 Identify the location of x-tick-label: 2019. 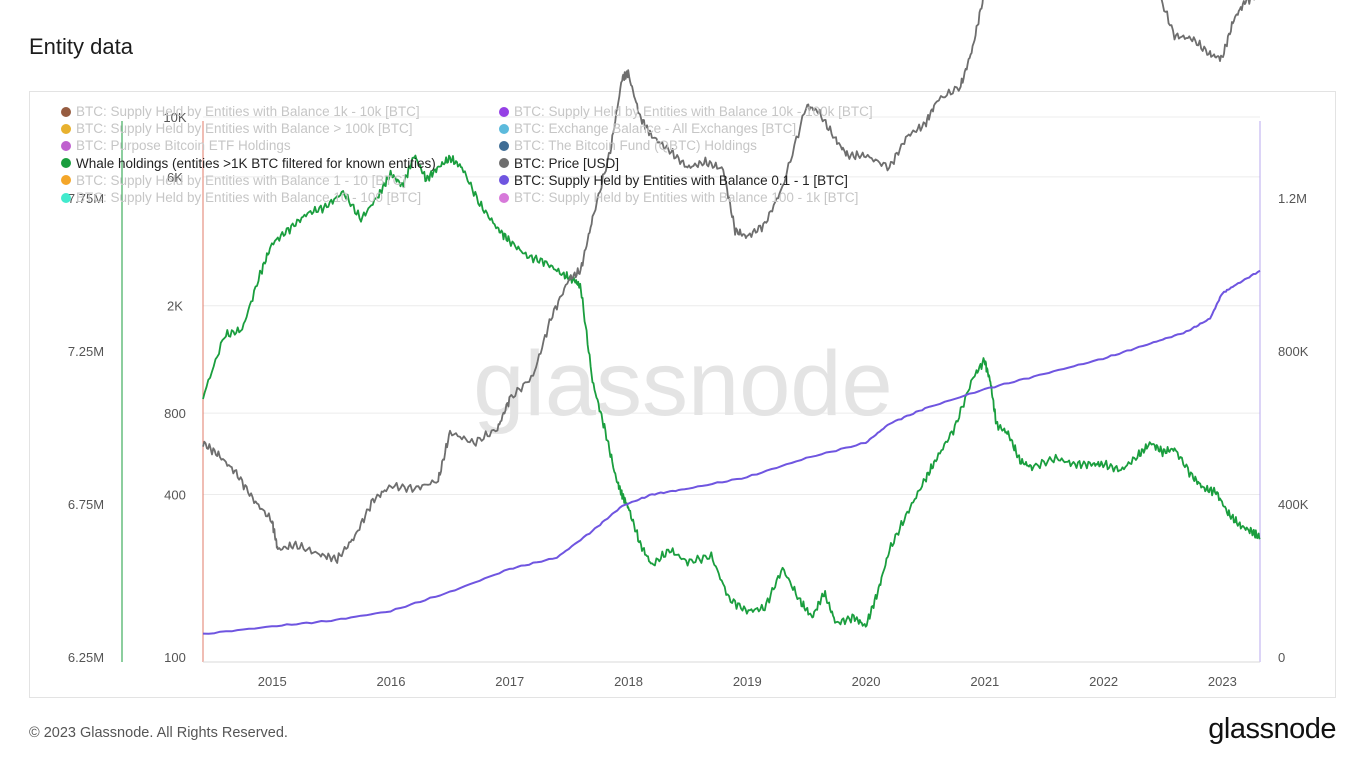
(747, 681).